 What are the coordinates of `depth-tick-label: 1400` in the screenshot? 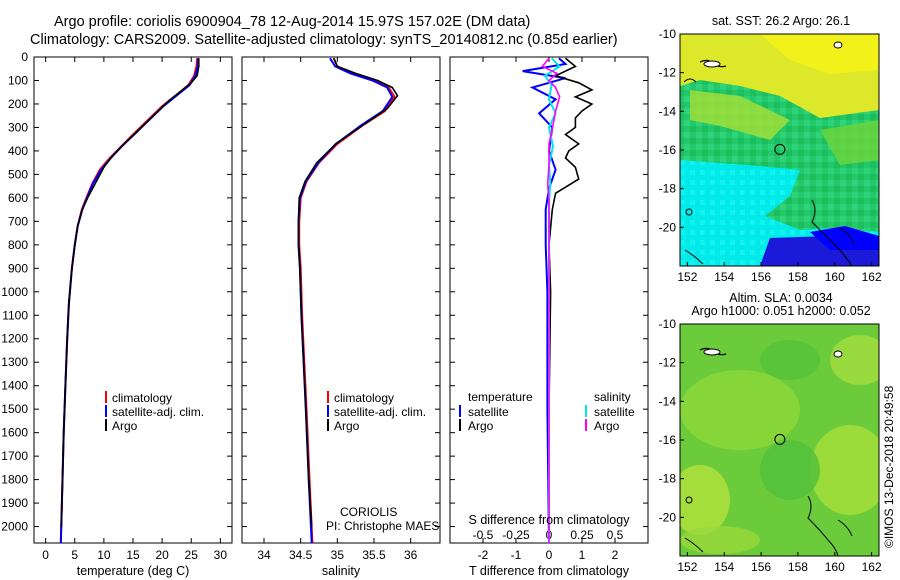 It's located at (14, 386).